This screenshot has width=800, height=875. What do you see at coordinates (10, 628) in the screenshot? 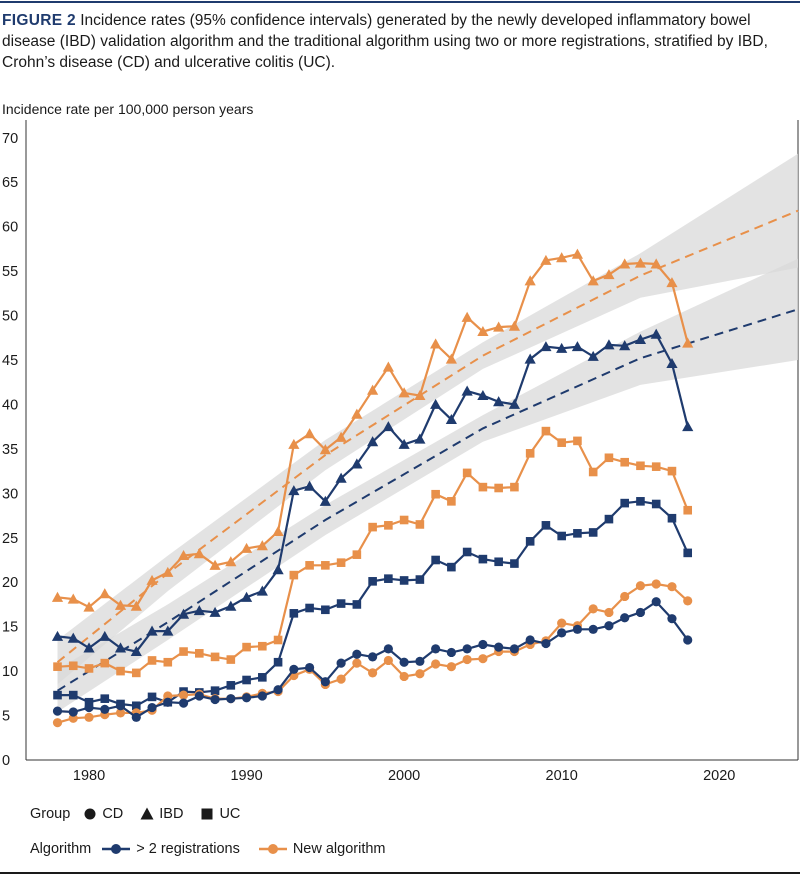
I see `y-tick-label: 15` at bounding box center [10, 628].